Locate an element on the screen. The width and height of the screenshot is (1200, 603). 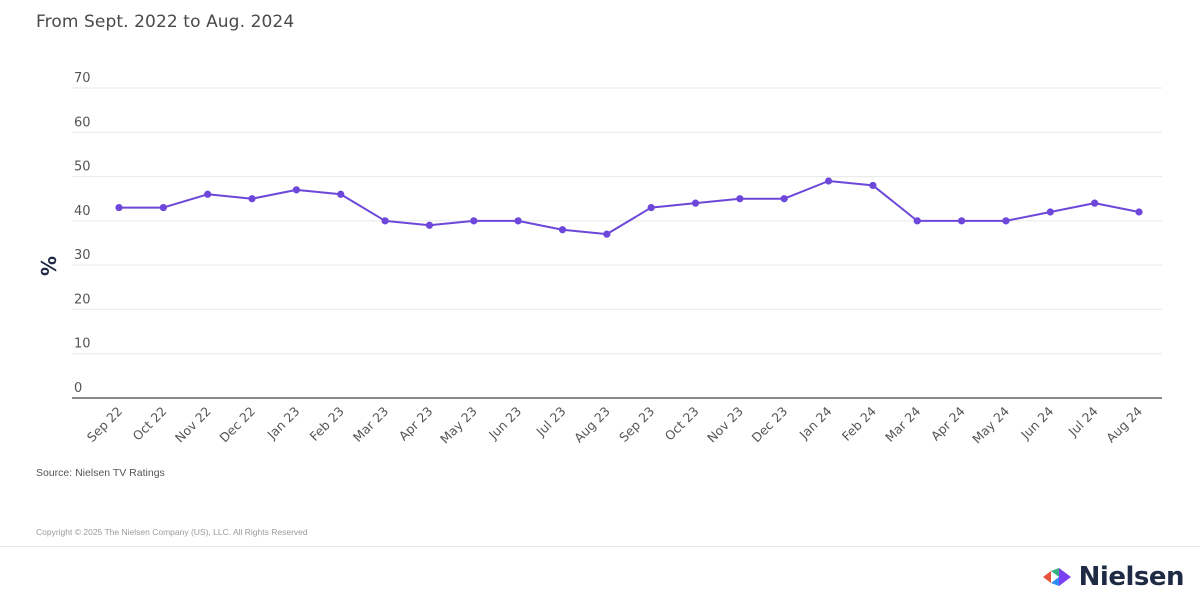
x-tick-label: Mar 24 is located at coordinates (902, 423).